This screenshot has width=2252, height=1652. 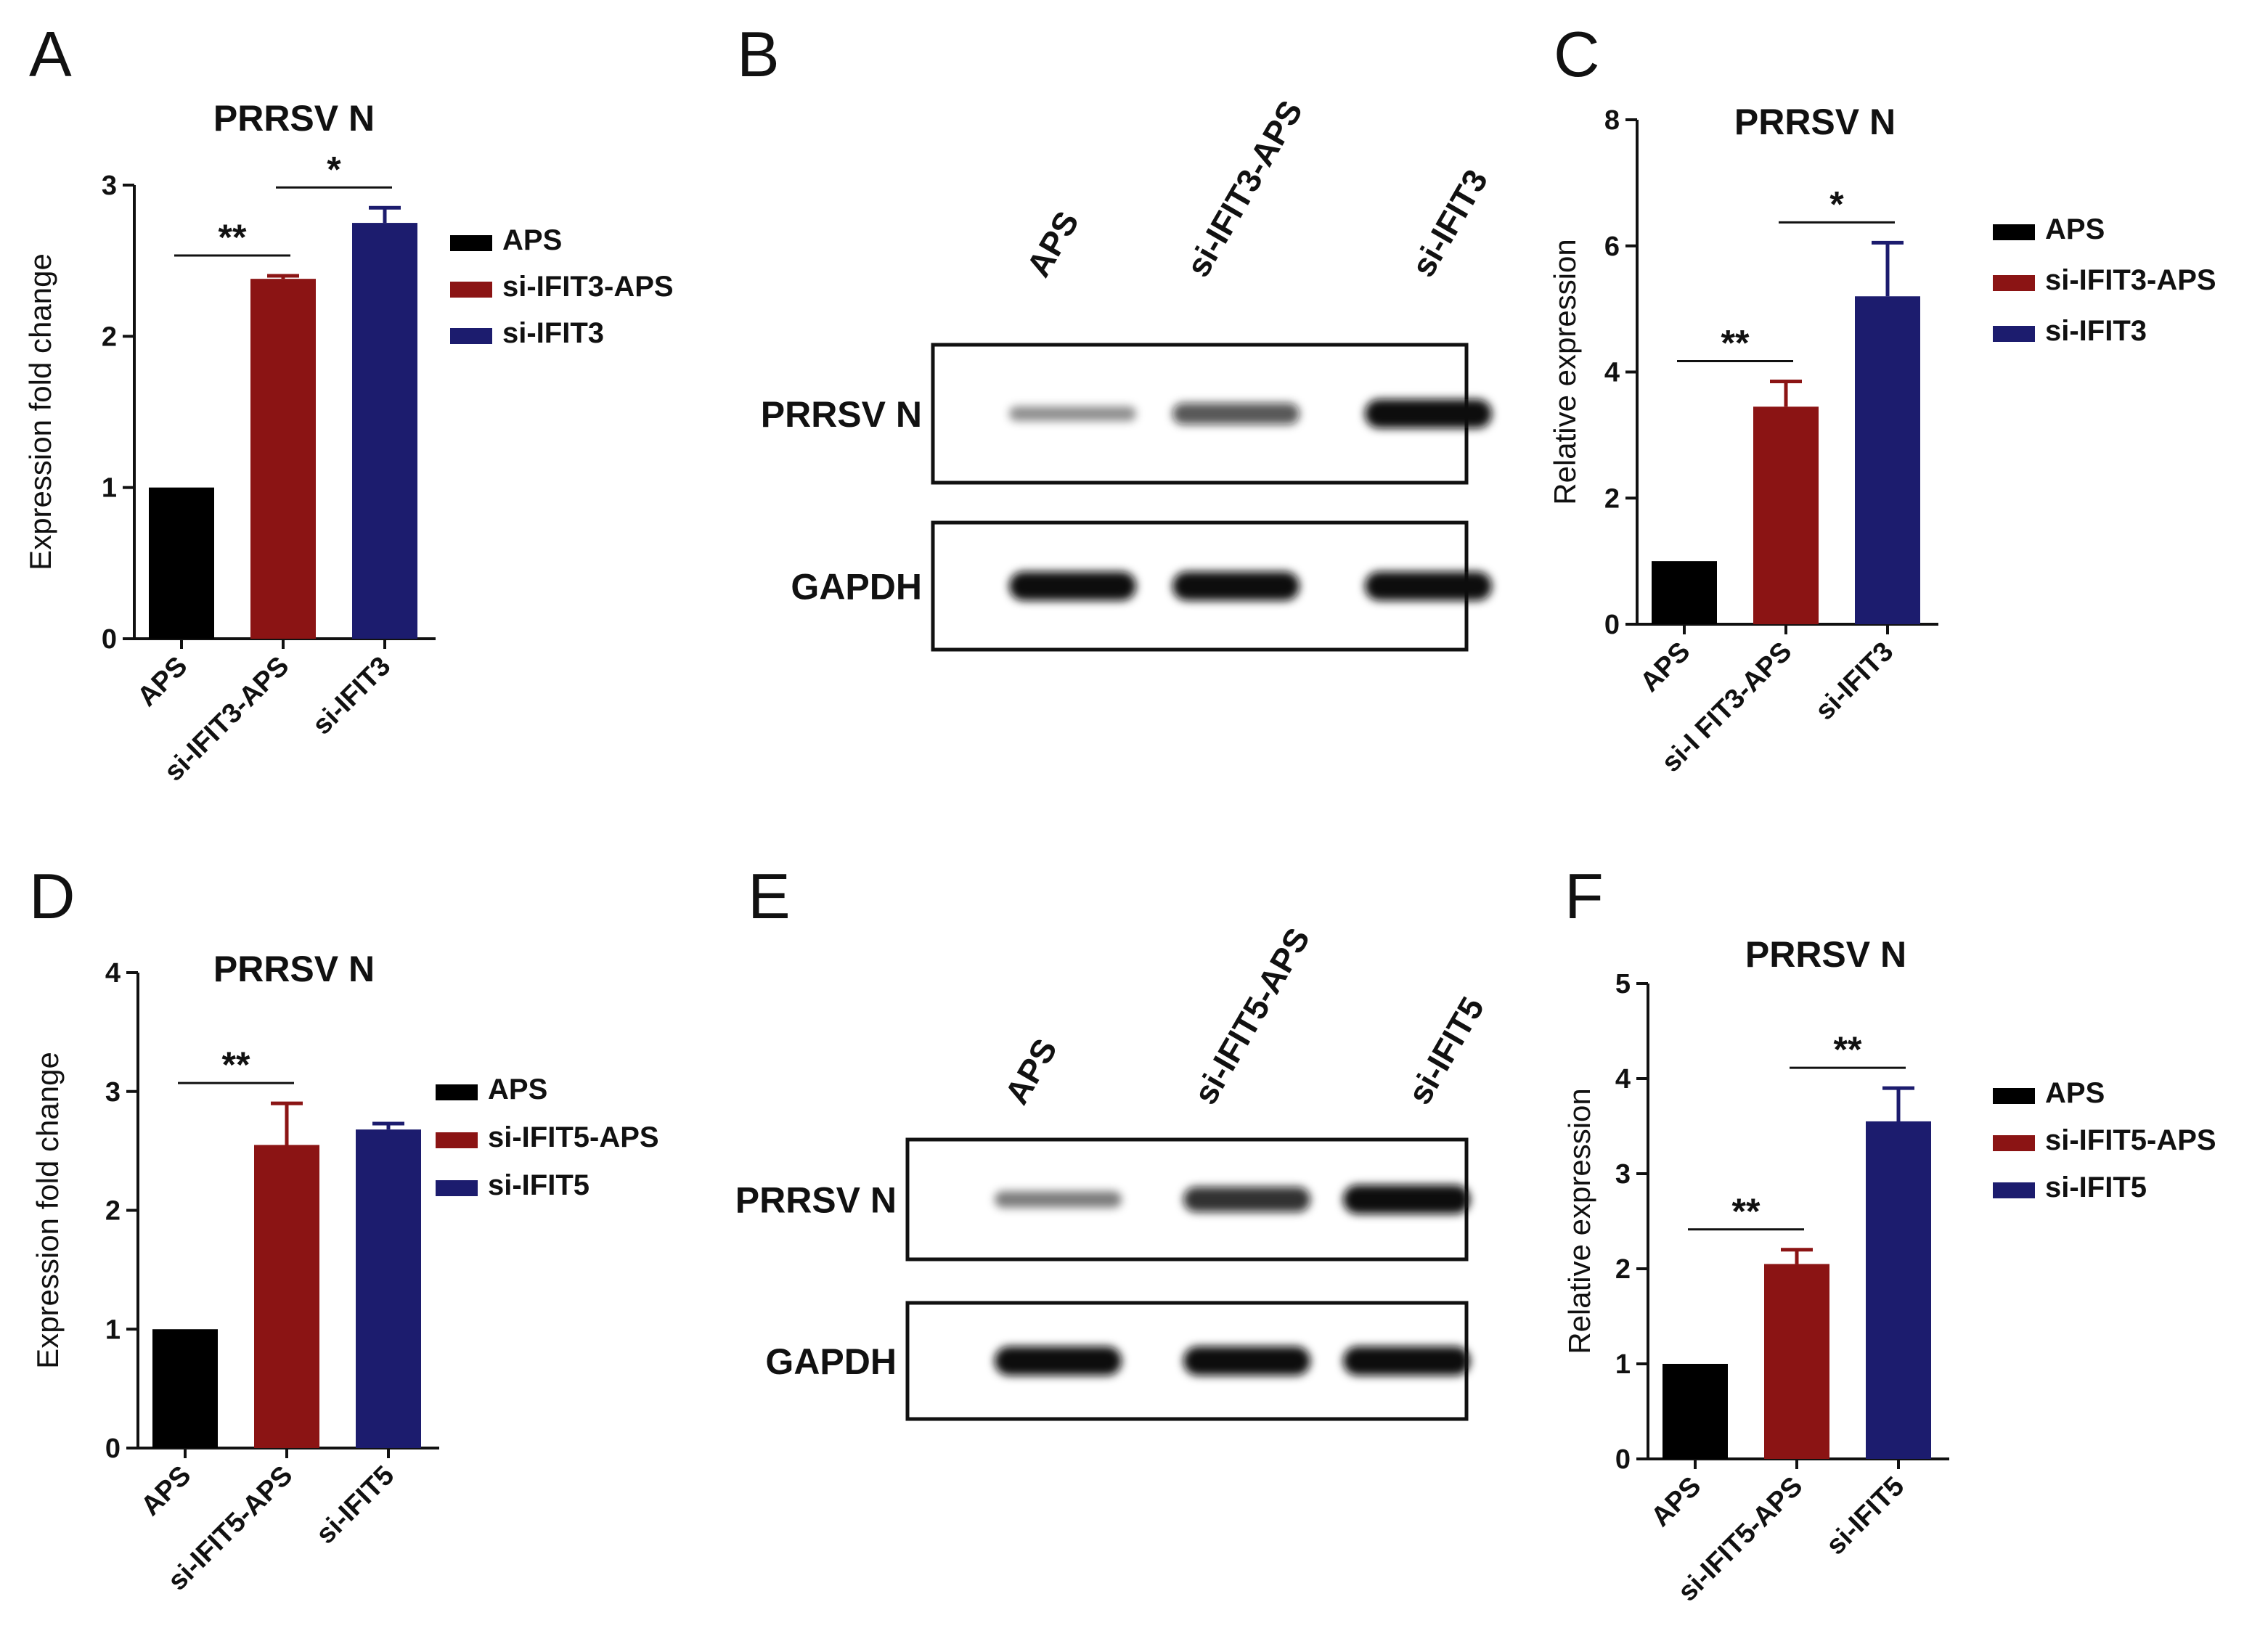 I want to click on y-axis-label: Relative expression, so click(x=1579, y=1221).